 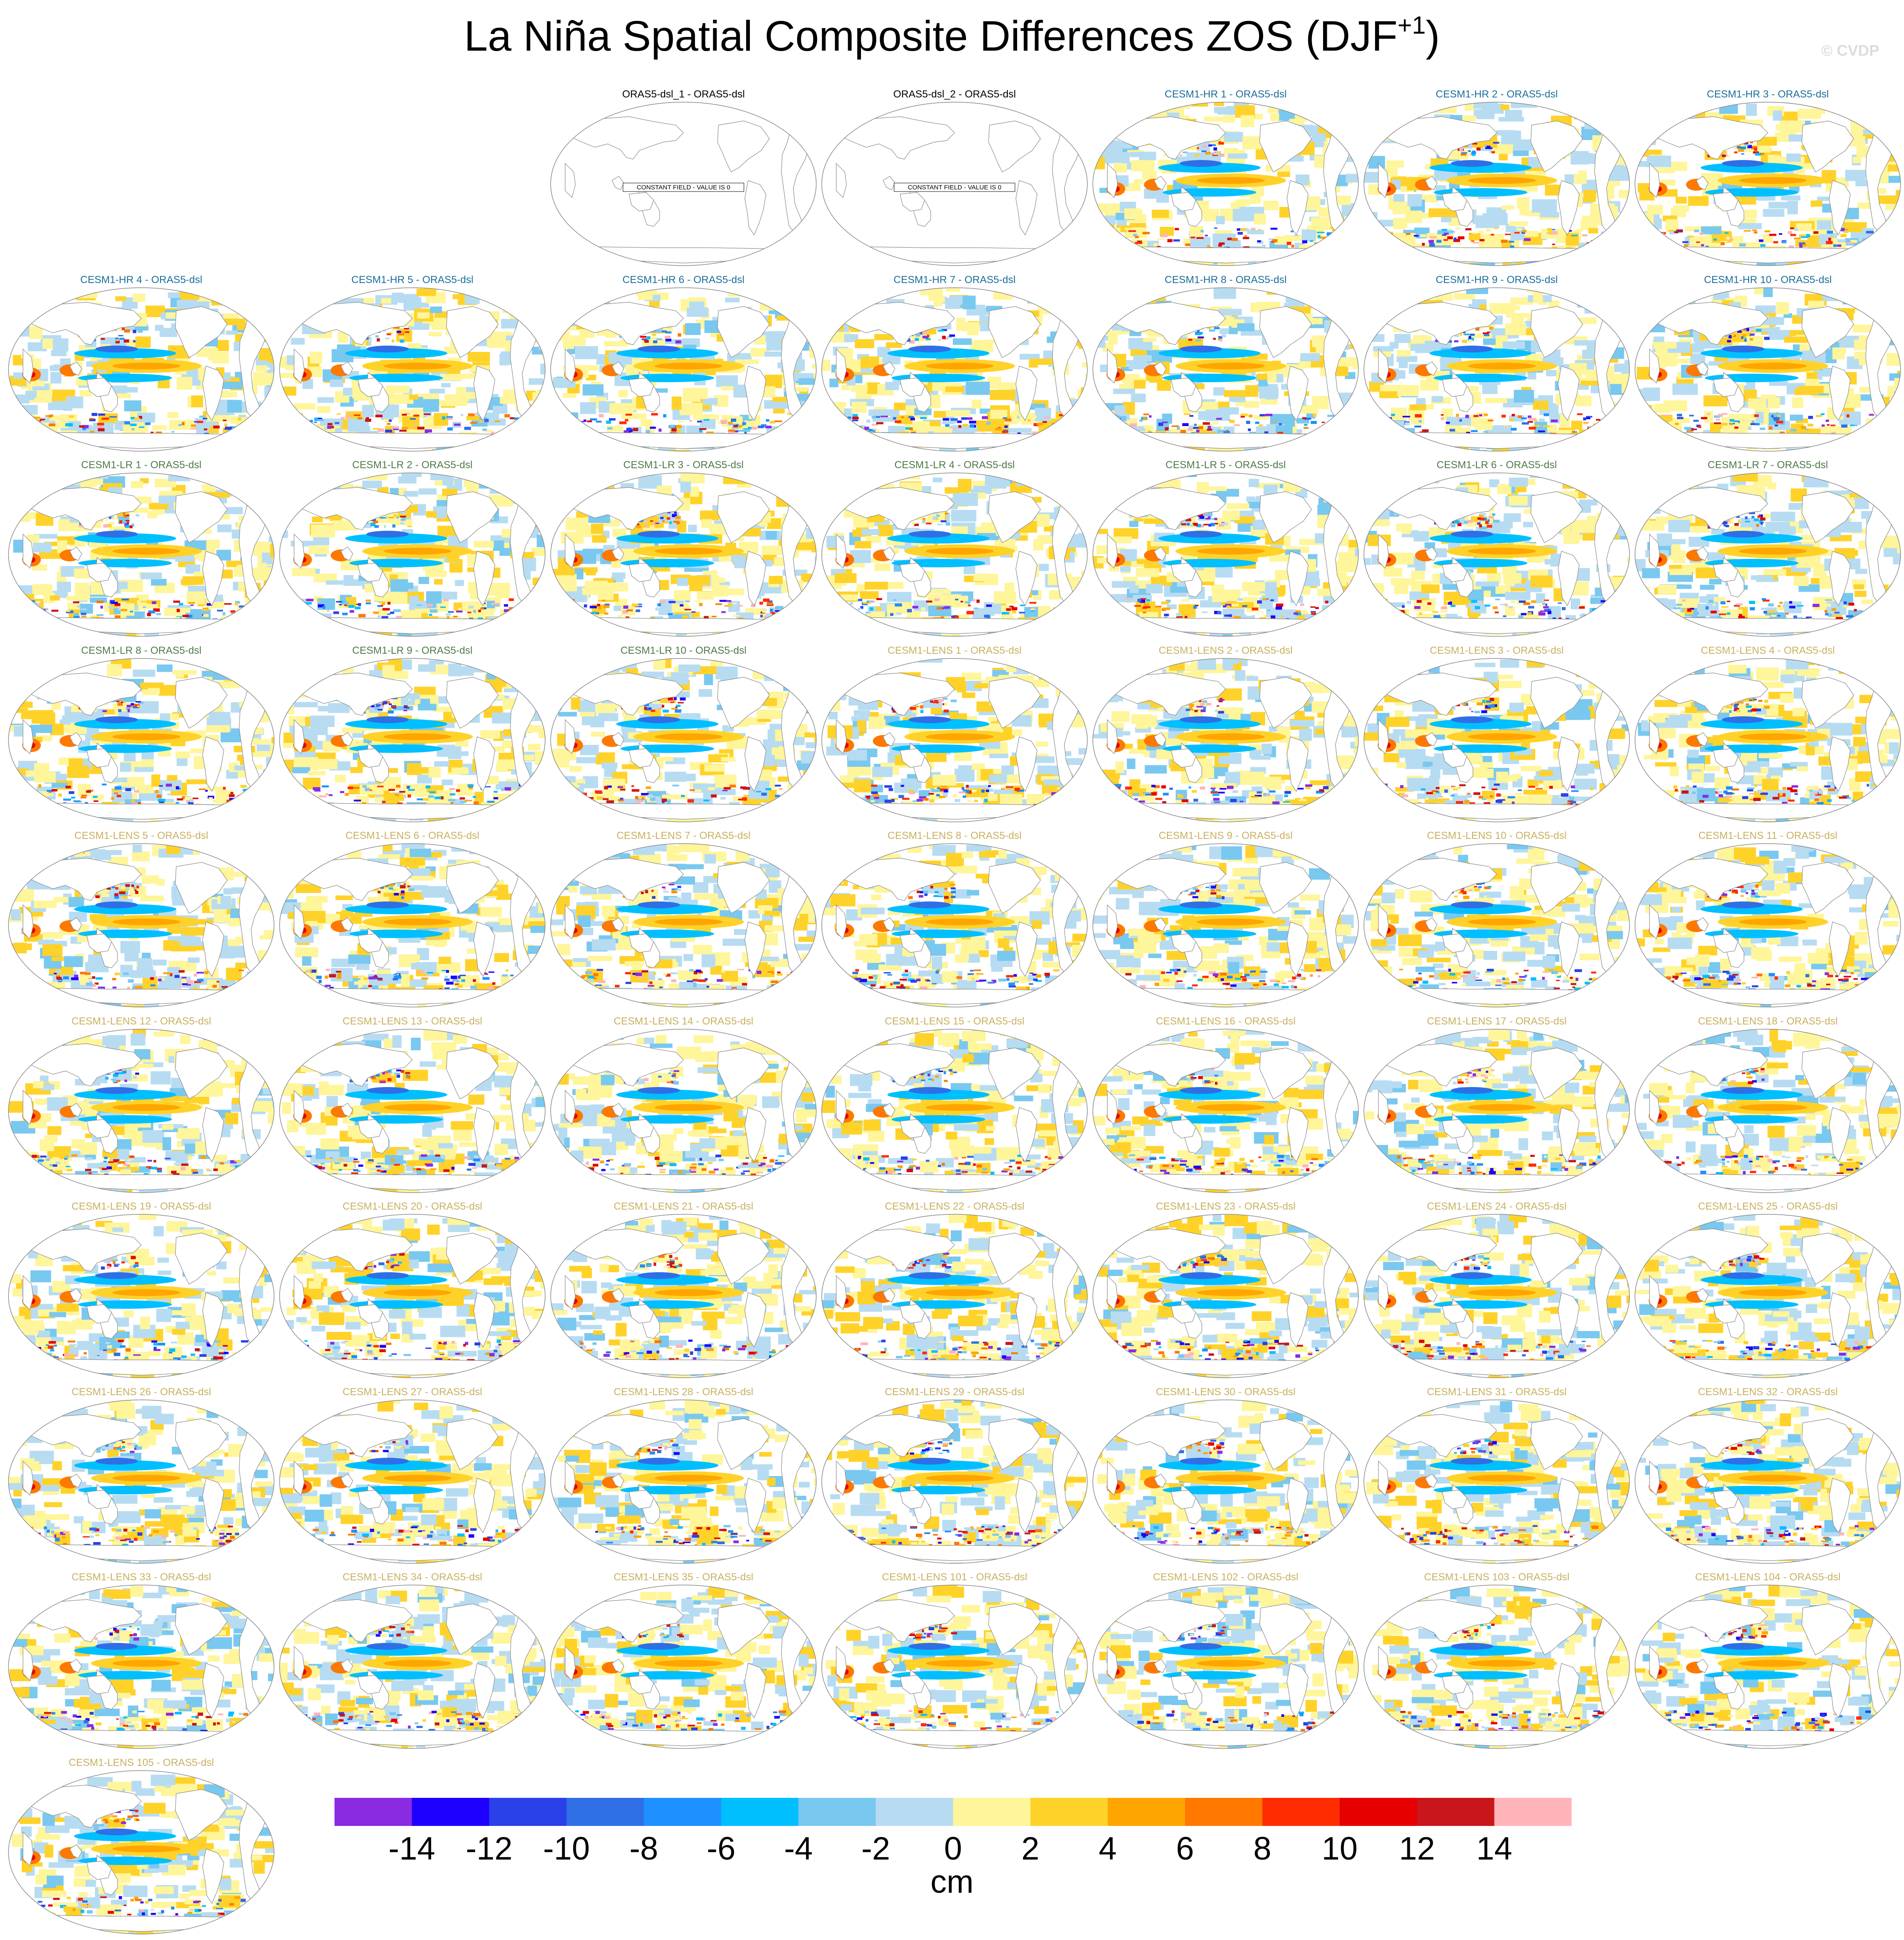 I want to click on continent-outline, so click(x=1225, y=255).